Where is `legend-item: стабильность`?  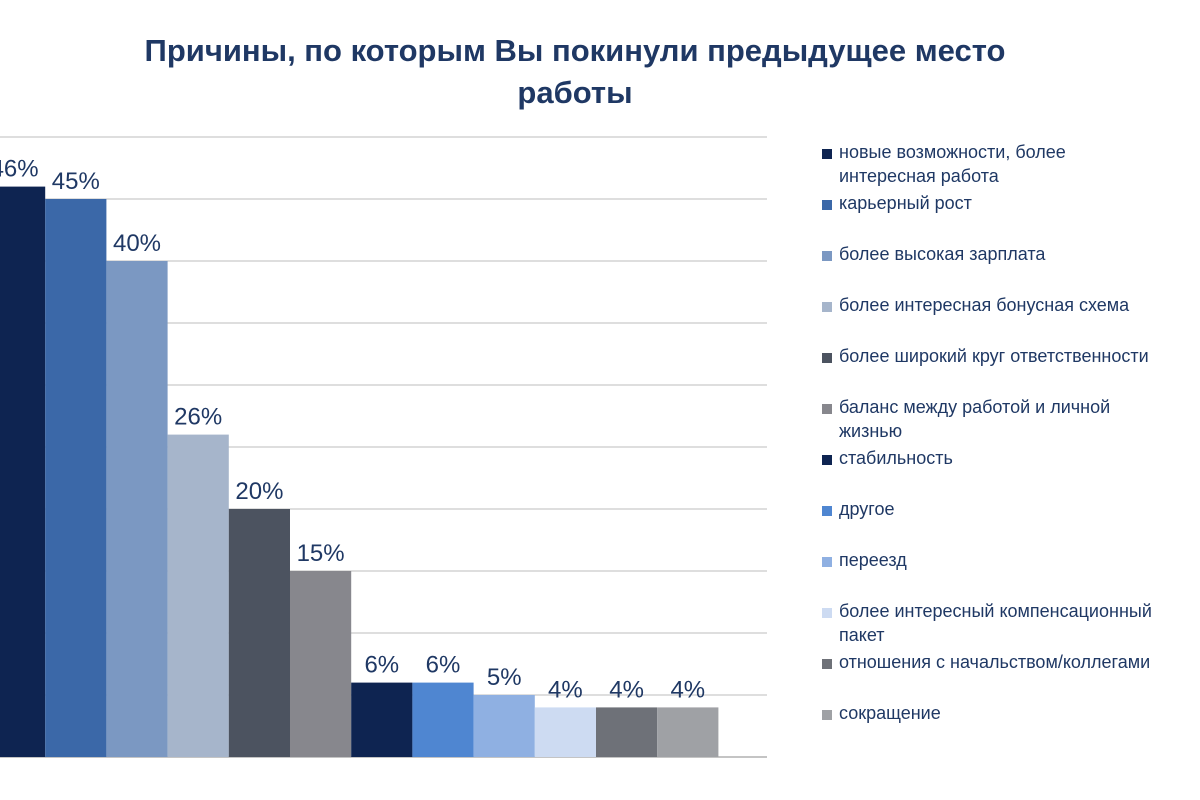
legend-item: стабильность is located at coordinates (1011, 458).